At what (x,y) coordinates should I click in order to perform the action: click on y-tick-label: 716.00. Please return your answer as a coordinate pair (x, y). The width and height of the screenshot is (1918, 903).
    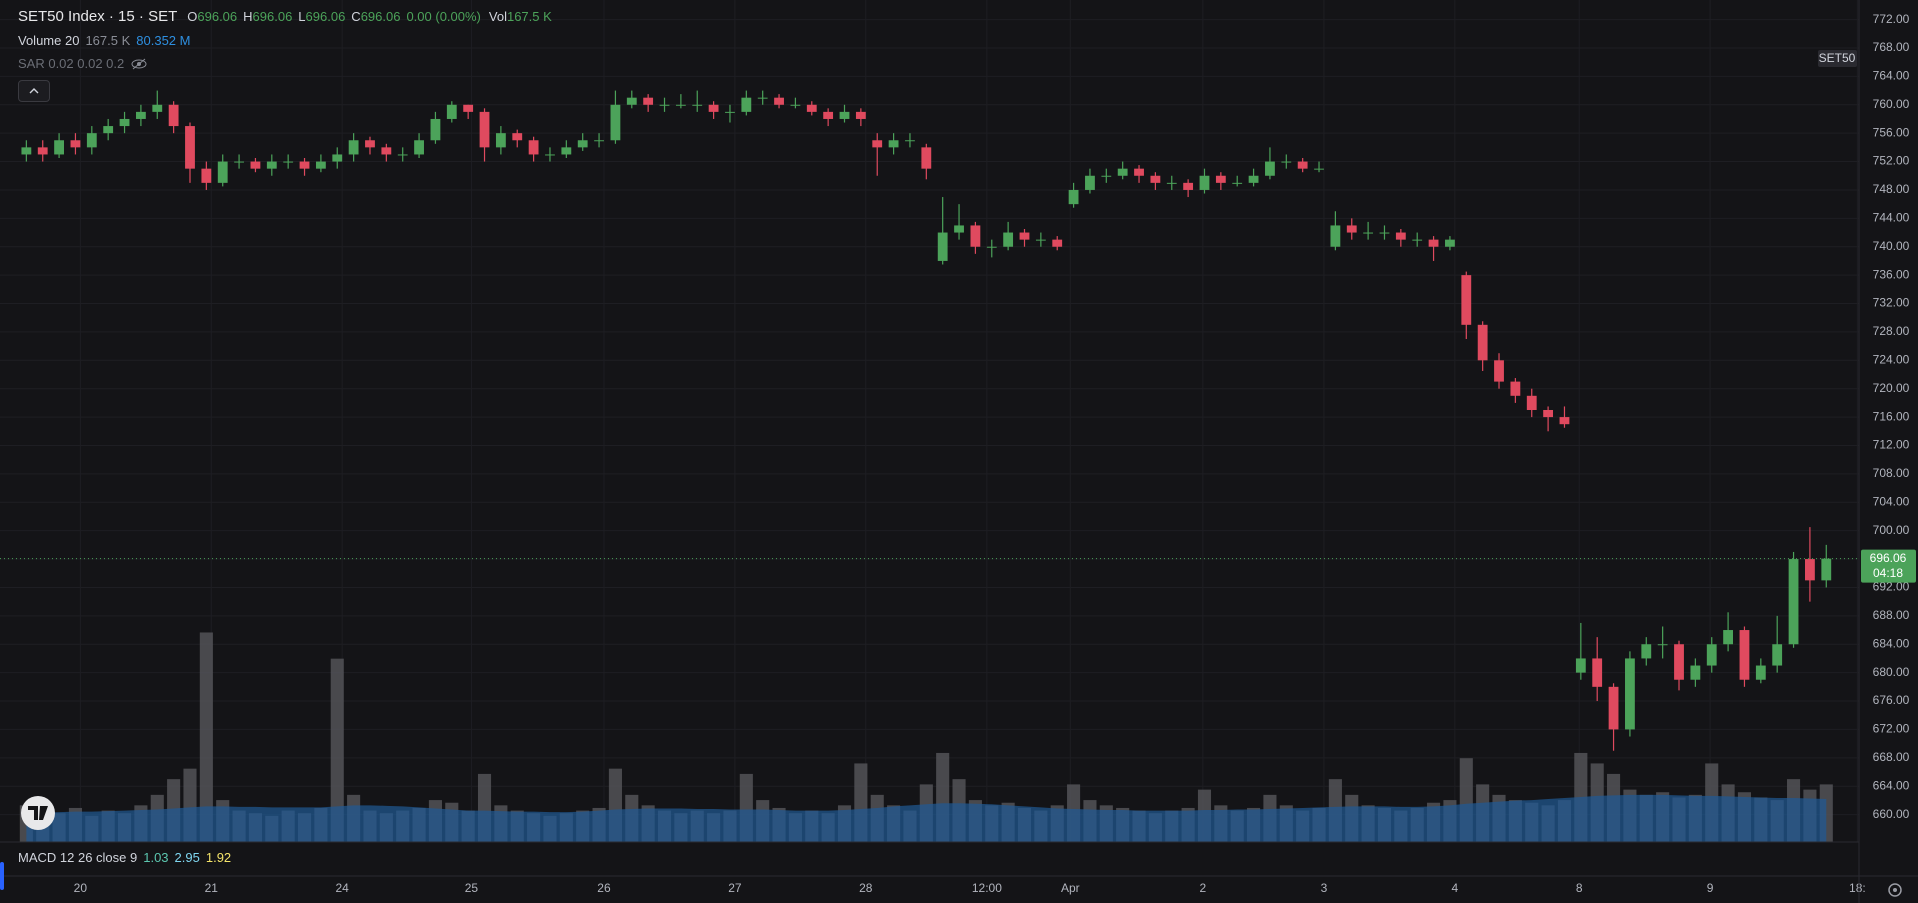
    Looking at the image, I should click on (1891, 416).